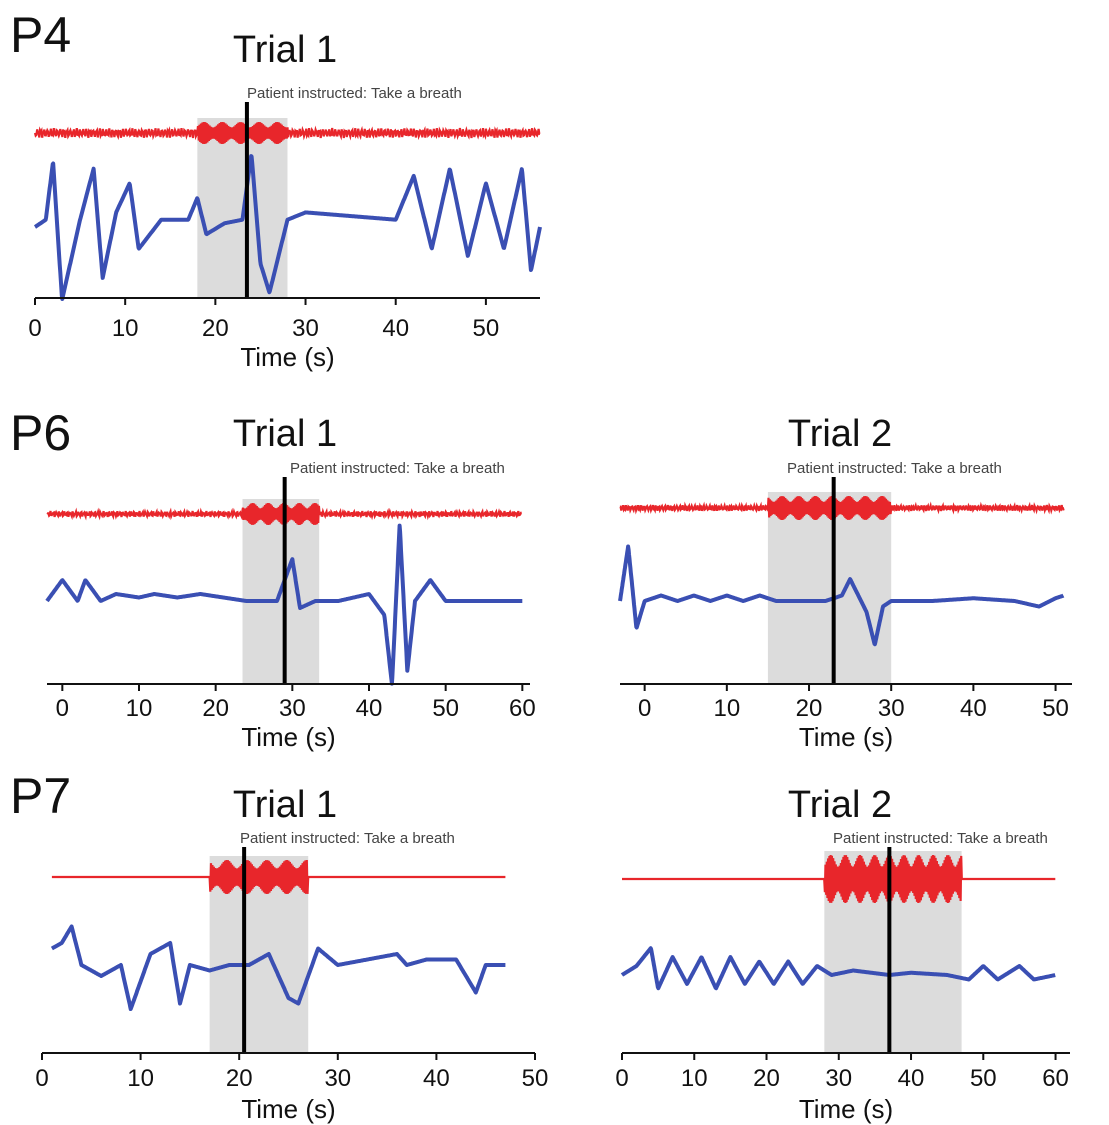  Describe the element at coordinates (40, 796) in the screenshot. I see `row-label-p7: P7` at that location.